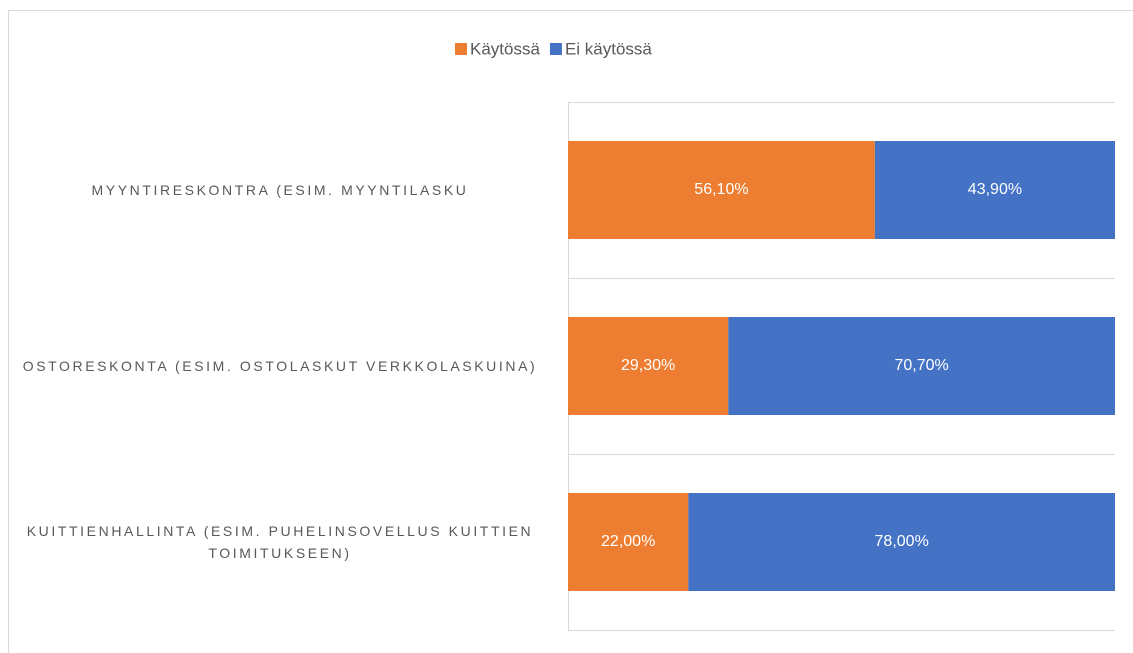  I want to click on legend-label: Käytössä, so click(505, 48).